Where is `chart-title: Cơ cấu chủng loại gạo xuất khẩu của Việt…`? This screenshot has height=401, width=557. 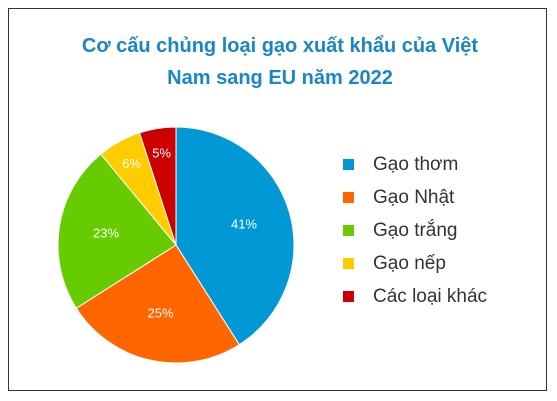 chart-title: Cơ cấu chủng loại gạo xuất khẩu của Việt… is located at coordinates (280, 62).